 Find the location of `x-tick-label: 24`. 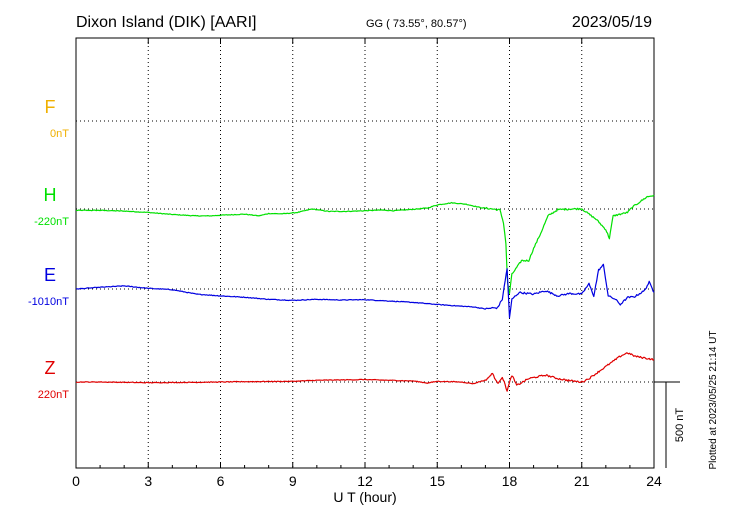

x-tick-label: 24 is located at coordinates (654, 481).